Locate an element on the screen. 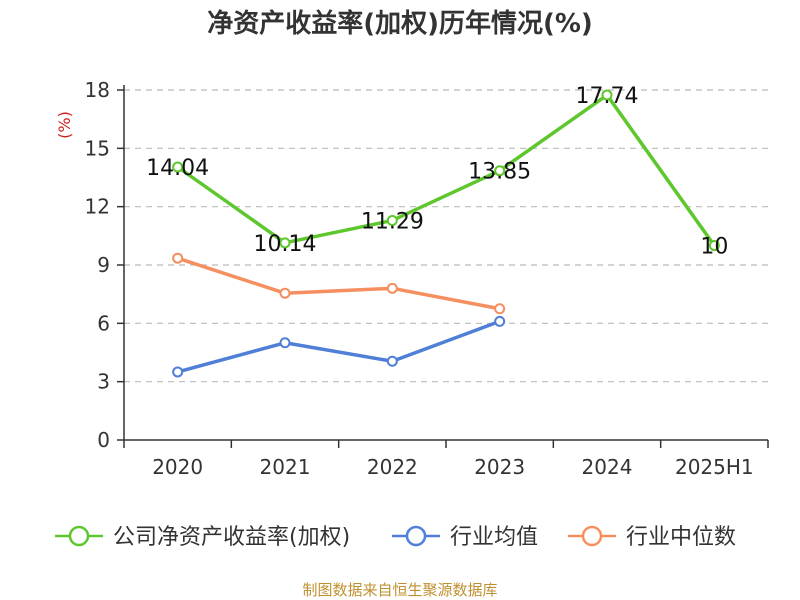 This screenshot has width=800, height=600. y-tick-label: 12 is located at coordinates (97, 207).